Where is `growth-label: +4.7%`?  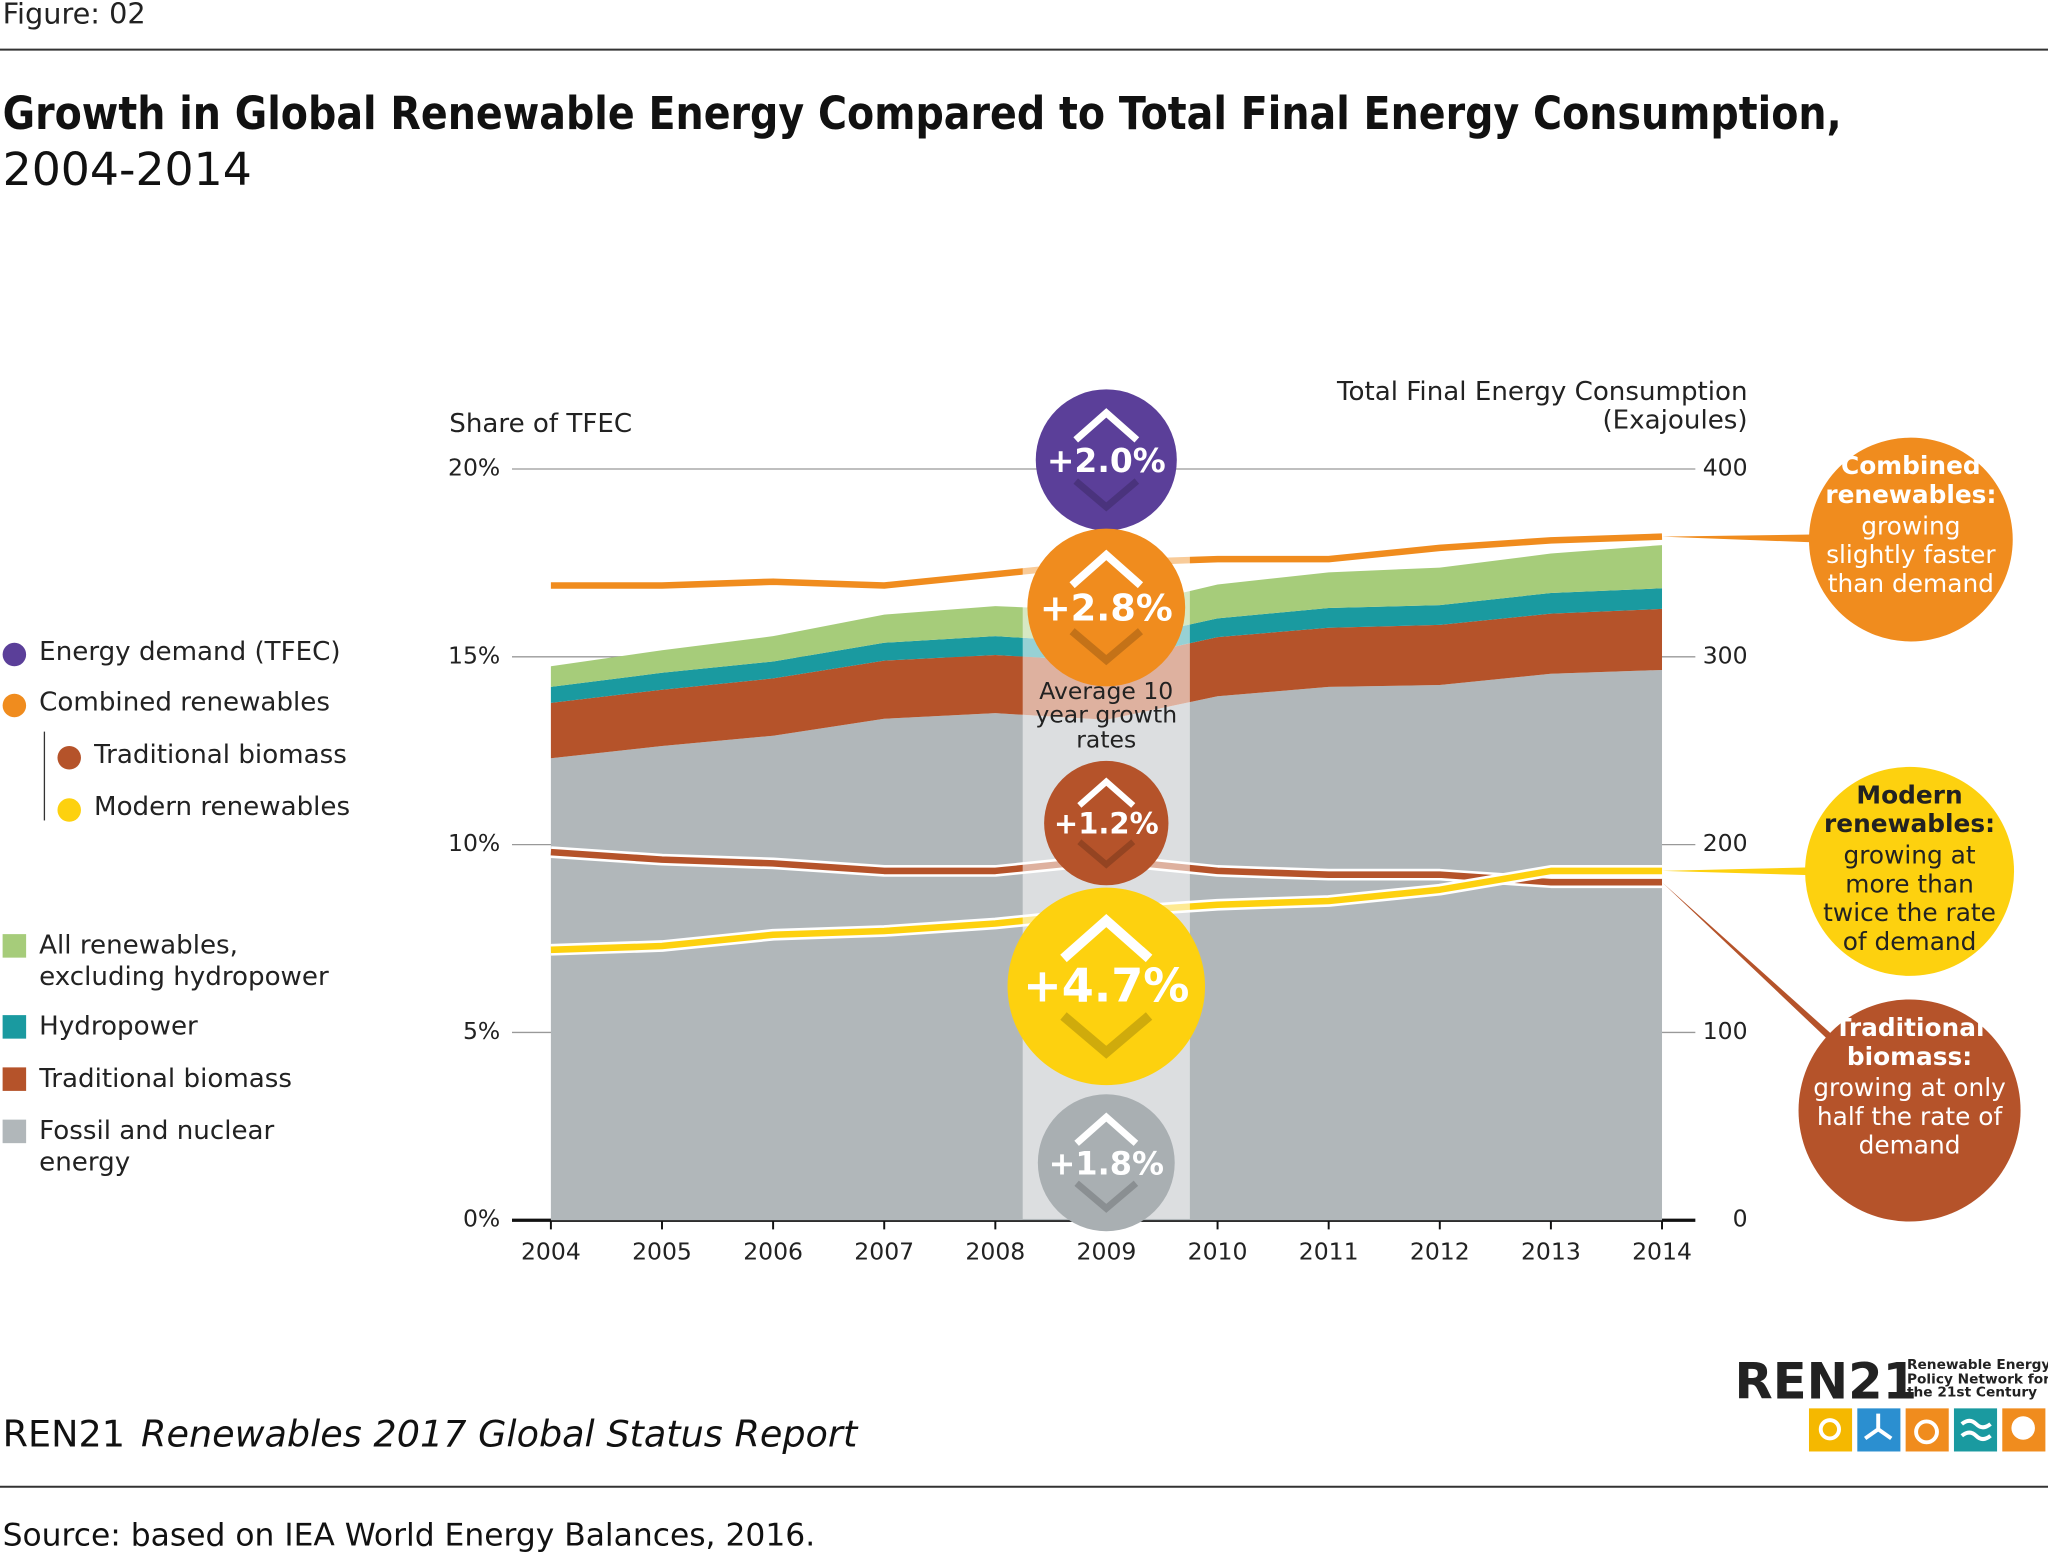 growth-label: +4.7% is located at coordinates (1106, 985).